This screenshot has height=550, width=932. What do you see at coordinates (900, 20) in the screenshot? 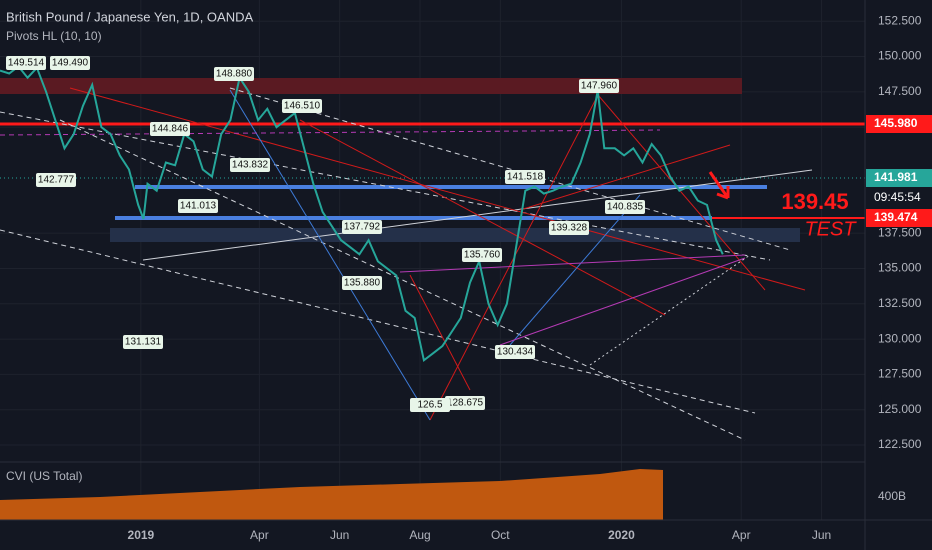
I see `y-tick-label: 152.500` at bounding box center [900, 20].